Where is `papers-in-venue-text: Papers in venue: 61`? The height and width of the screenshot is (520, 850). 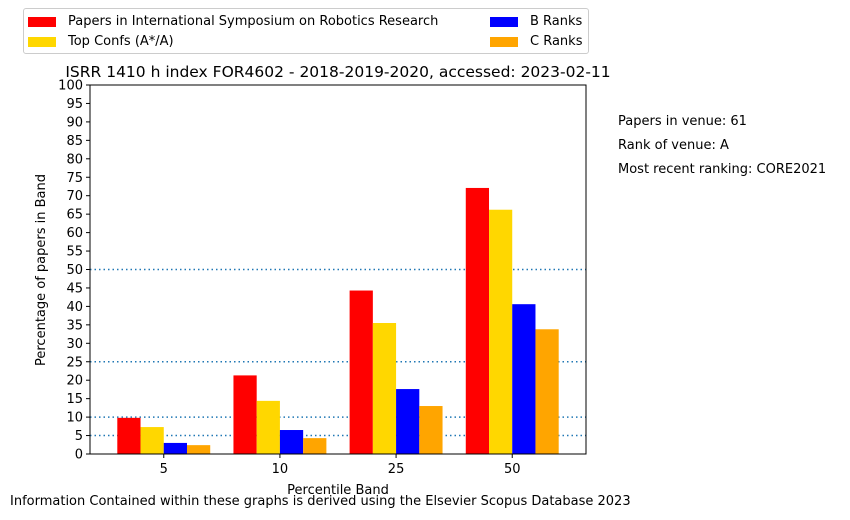
papers-in-venue-text: Papers in venue: 61 is located at coordinates (682, 121).